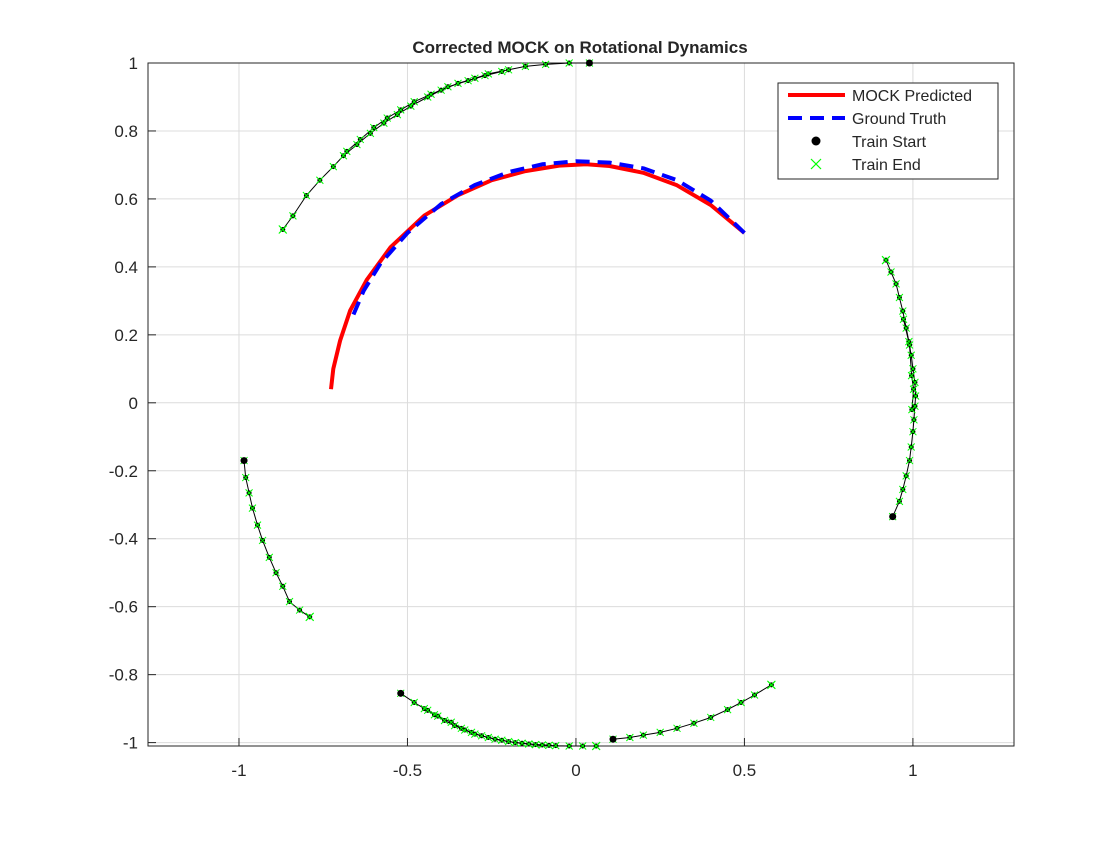 The height and width of the screenshot is (845, 1120). What do you see at coordinates (123, 539) in the screenshot?
I see `y-tick-label: -0.4` at bounding box center [123, 539].